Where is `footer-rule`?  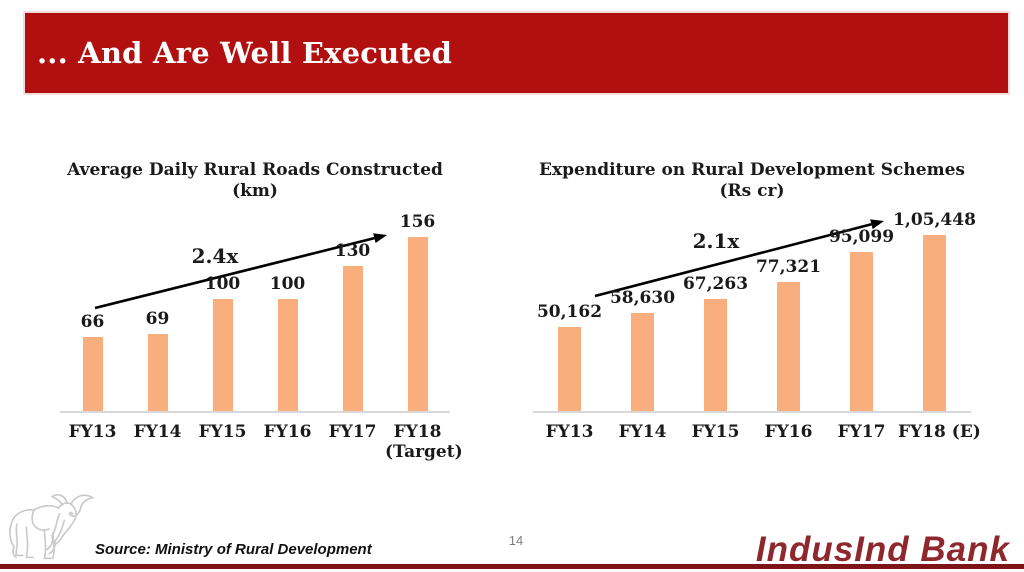 footer-rule is located at coordinates (512, 566).